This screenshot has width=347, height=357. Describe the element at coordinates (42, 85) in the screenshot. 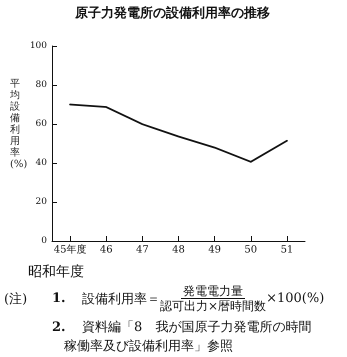

I see `y-tick-label: 80` at that location.